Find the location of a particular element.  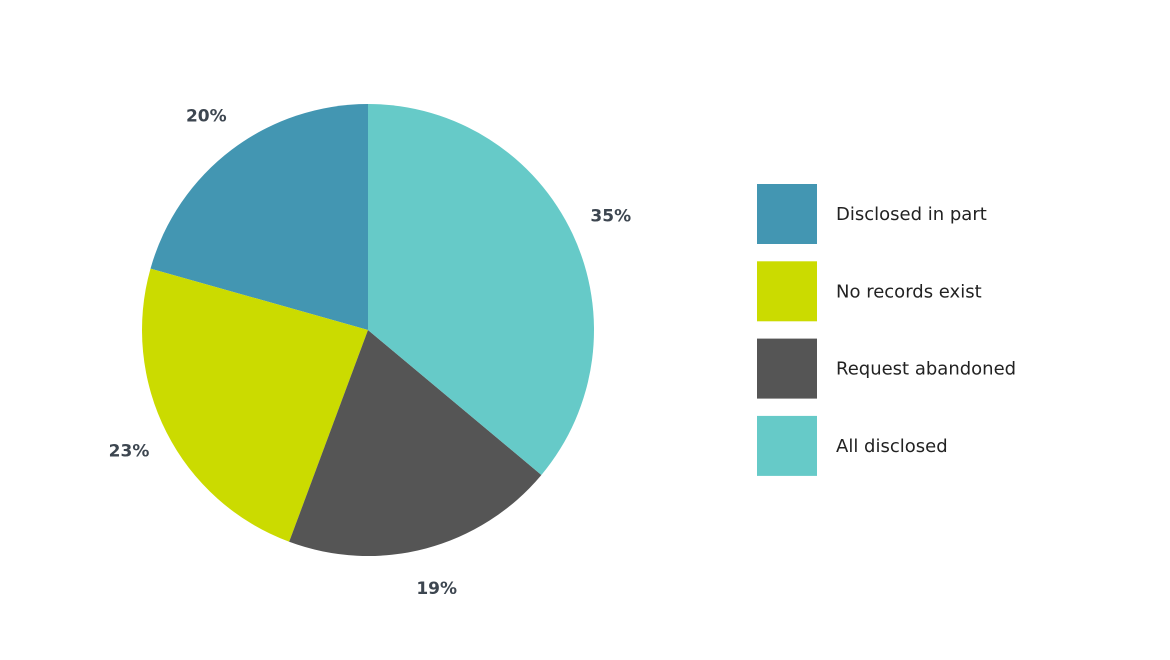

slice-label: 23% is located at coordinates (129, 451).